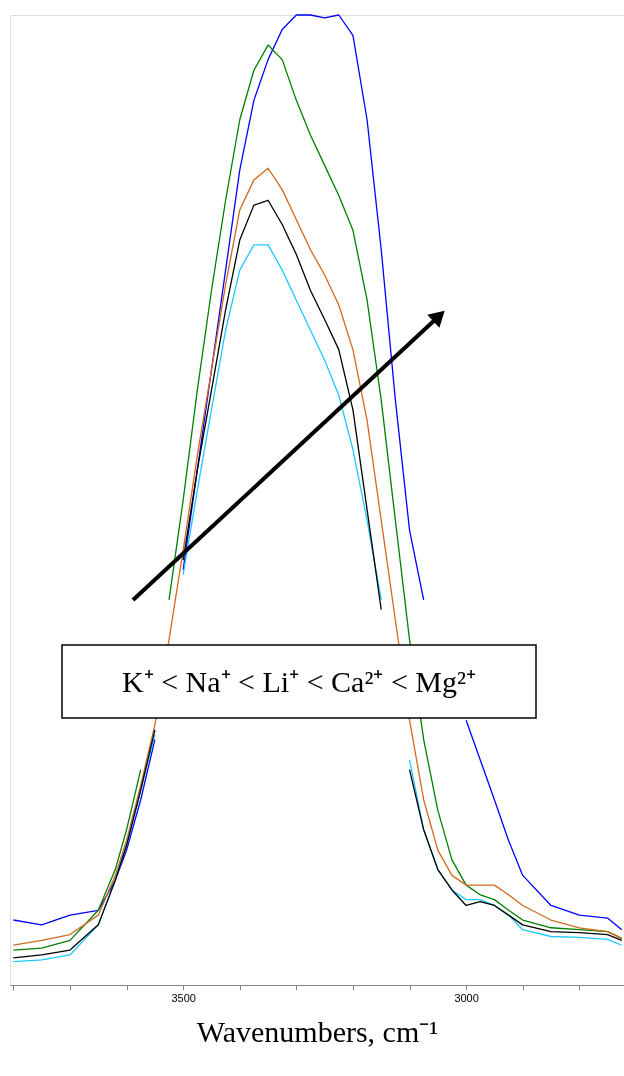  Describe the element at coordinates (317, 1031) in the screenshot. I see `x-axis-title: Wavenumbers, cm⁻¹` at that location.